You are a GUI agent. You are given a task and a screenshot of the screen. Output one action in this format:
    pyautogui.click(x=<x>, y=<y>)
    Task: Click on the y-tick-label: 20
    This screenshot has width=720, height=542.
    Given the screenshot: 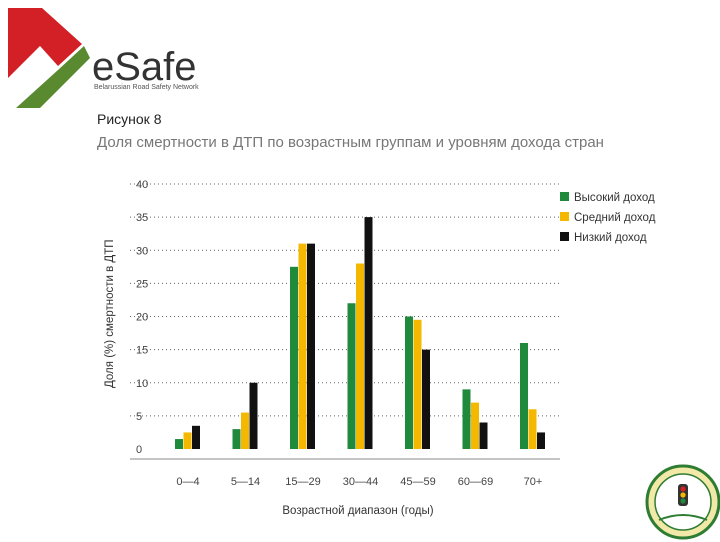 What is the action you would take?
    pyautogui.click(x=142, y=318)
    